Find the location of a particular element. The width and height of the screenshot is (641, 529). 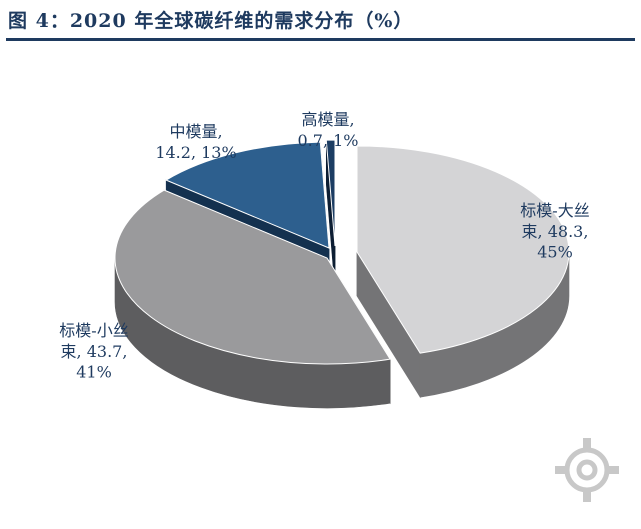

slice-label-1: 标模-小丝束, 43.7, 41% is located at coordinates (93, 351).